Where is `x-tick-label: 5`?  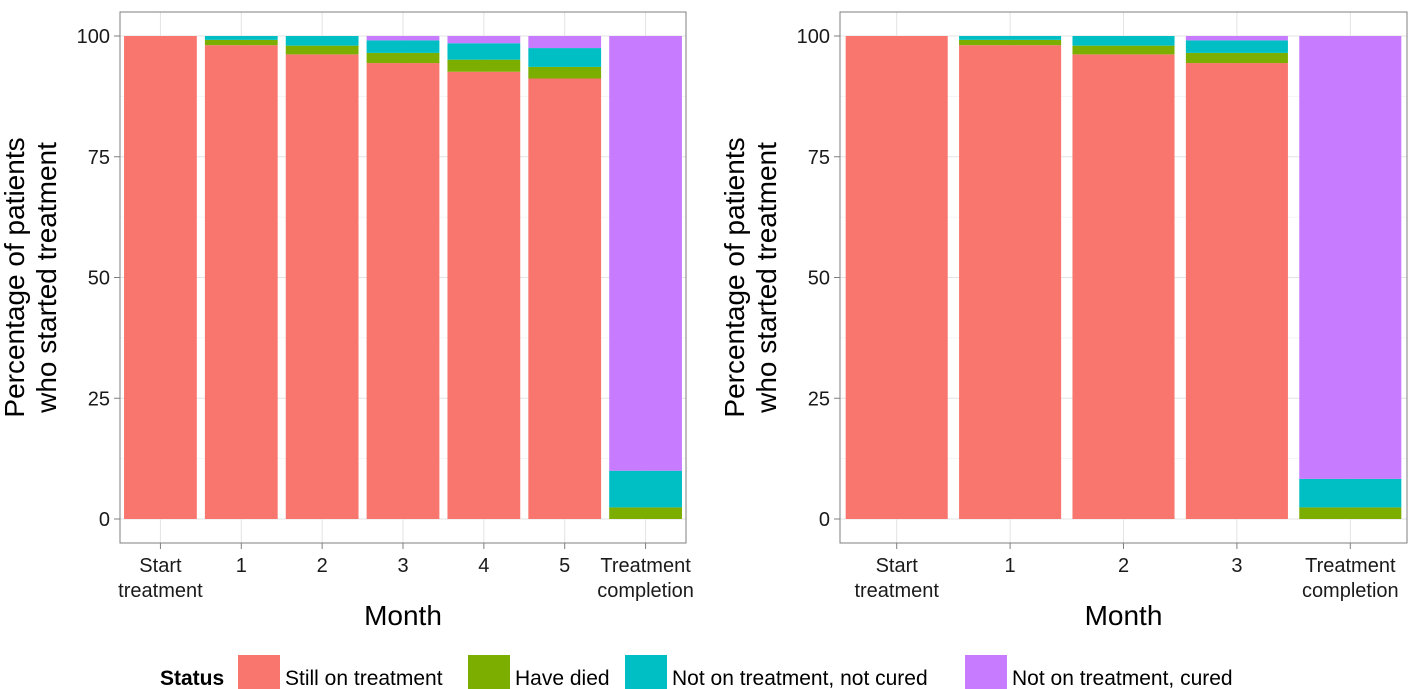
x-tick-label: 5 is located at coordinates (564, 566).